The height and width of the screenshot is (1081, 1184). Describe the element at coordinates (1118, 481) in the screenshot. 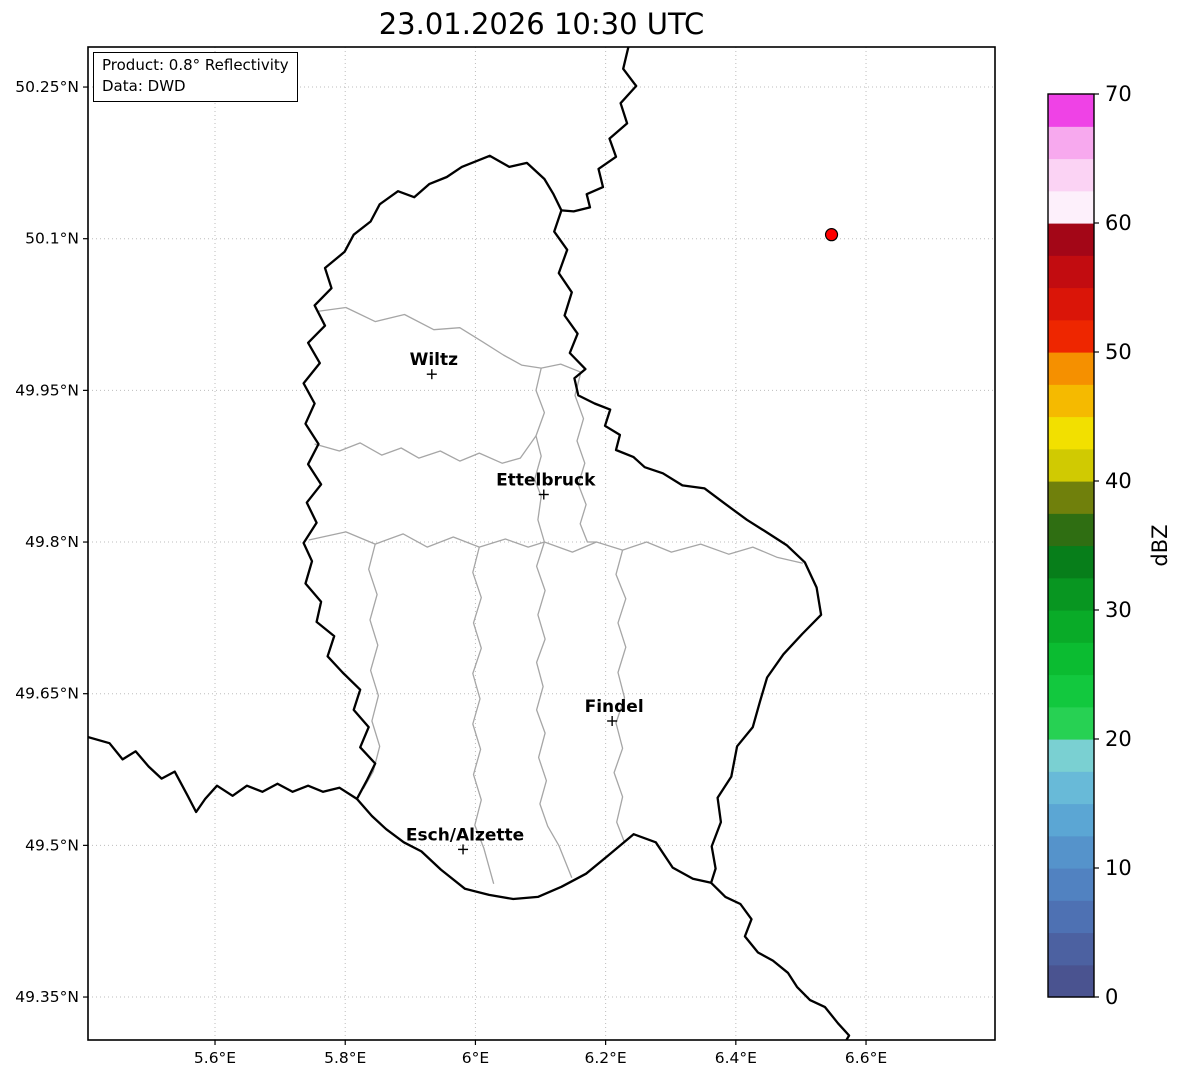

I see `colorbar-tick-label: 40` at that location.